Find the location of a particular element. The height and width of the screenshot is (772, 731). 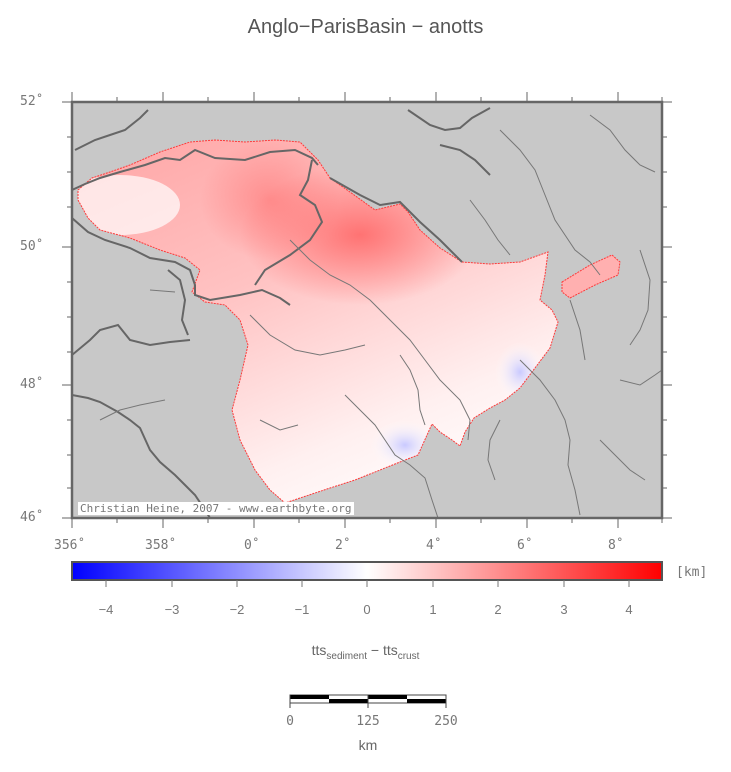

scale-unit: km is located at coordinates (368, 745).